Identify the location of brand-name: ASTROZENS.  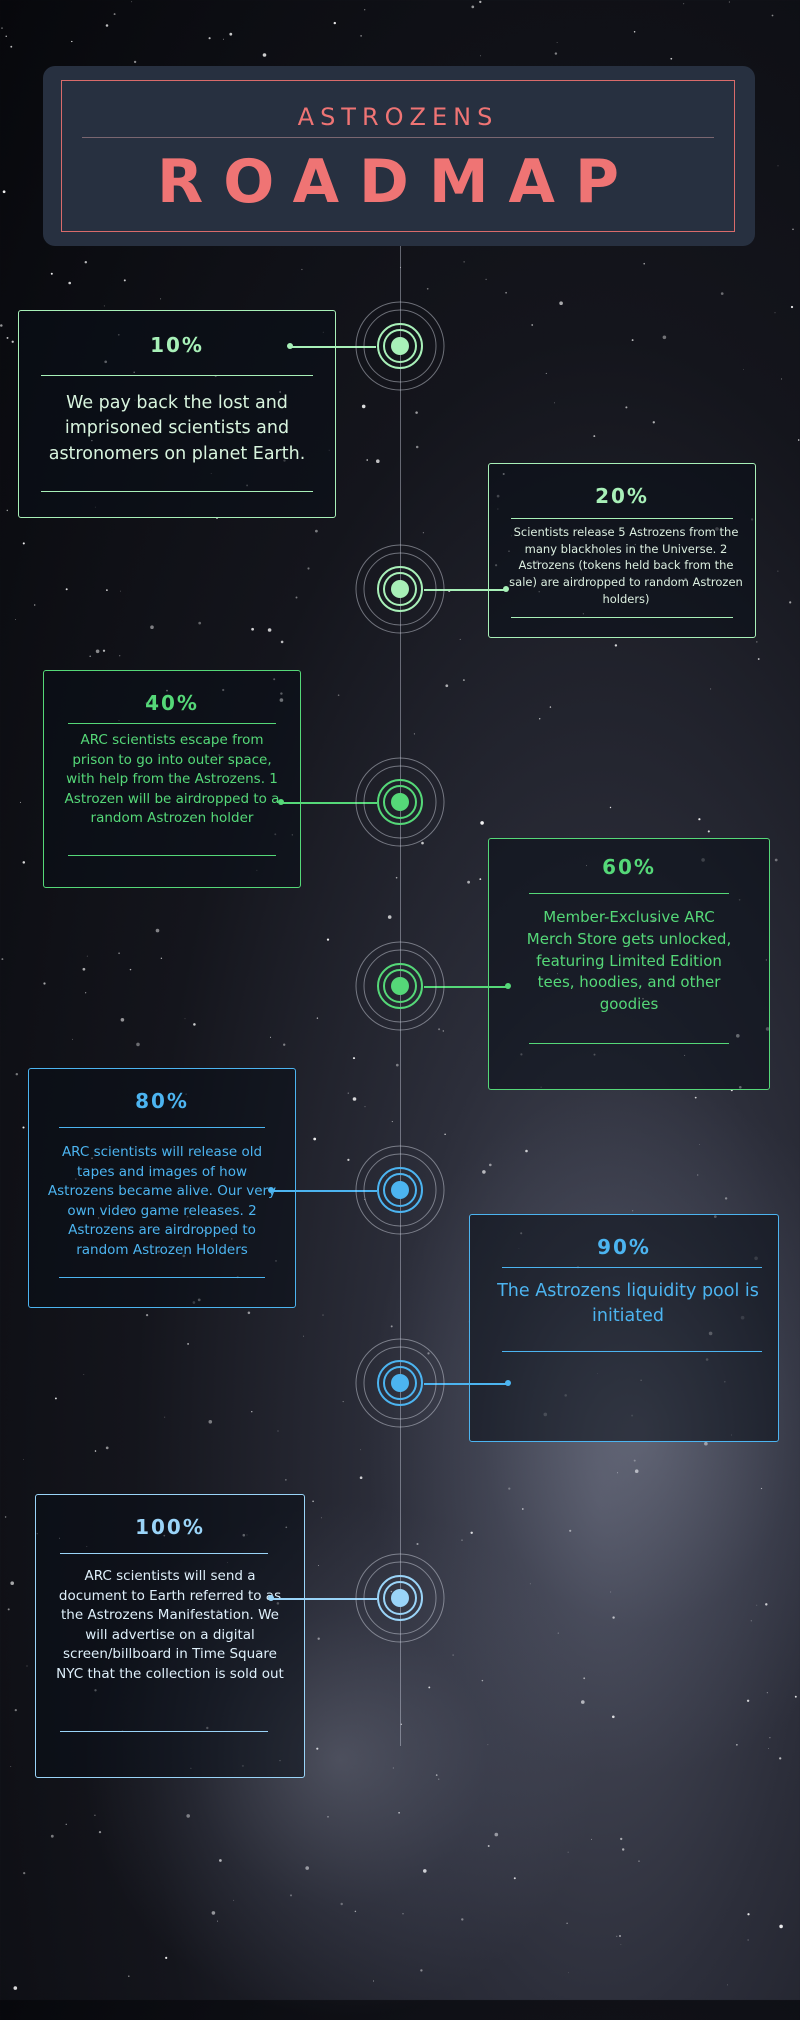
(398, 117).